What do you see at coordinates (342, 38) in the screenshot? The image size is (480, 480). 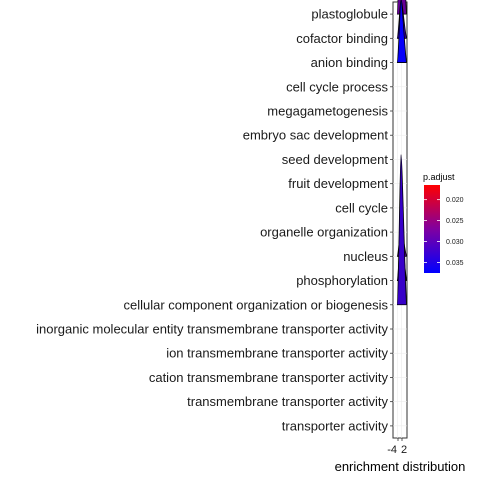 I see `y-tick-label: cofactor binding` at bounding box center [342, 38].